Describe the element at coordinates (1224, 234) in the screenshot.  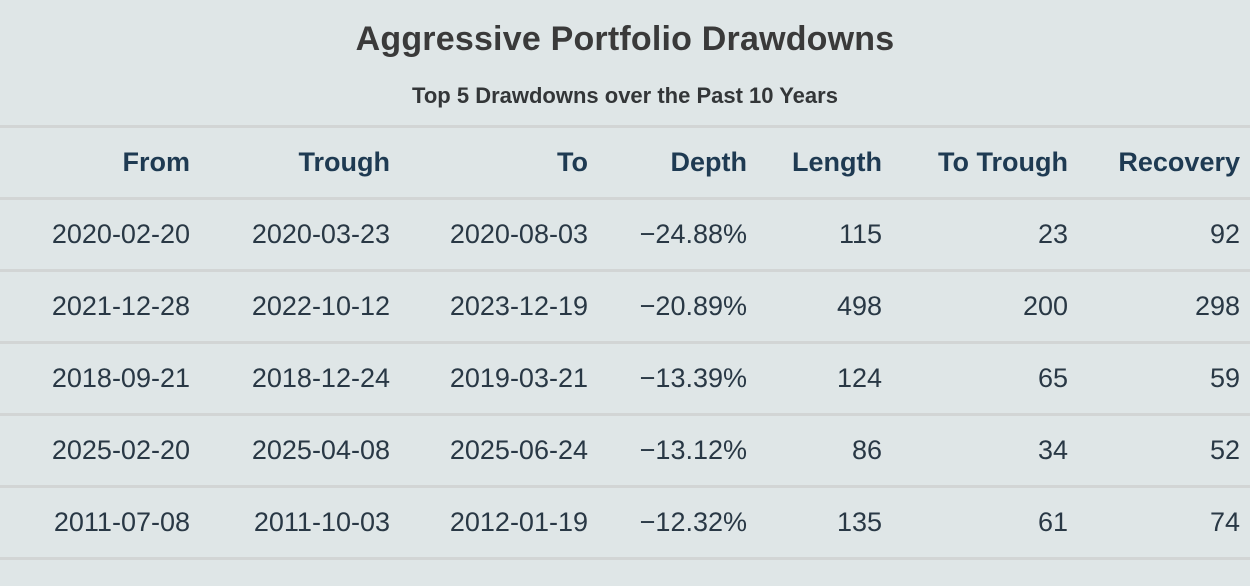
I see `cell-recovery: 92` at that location.